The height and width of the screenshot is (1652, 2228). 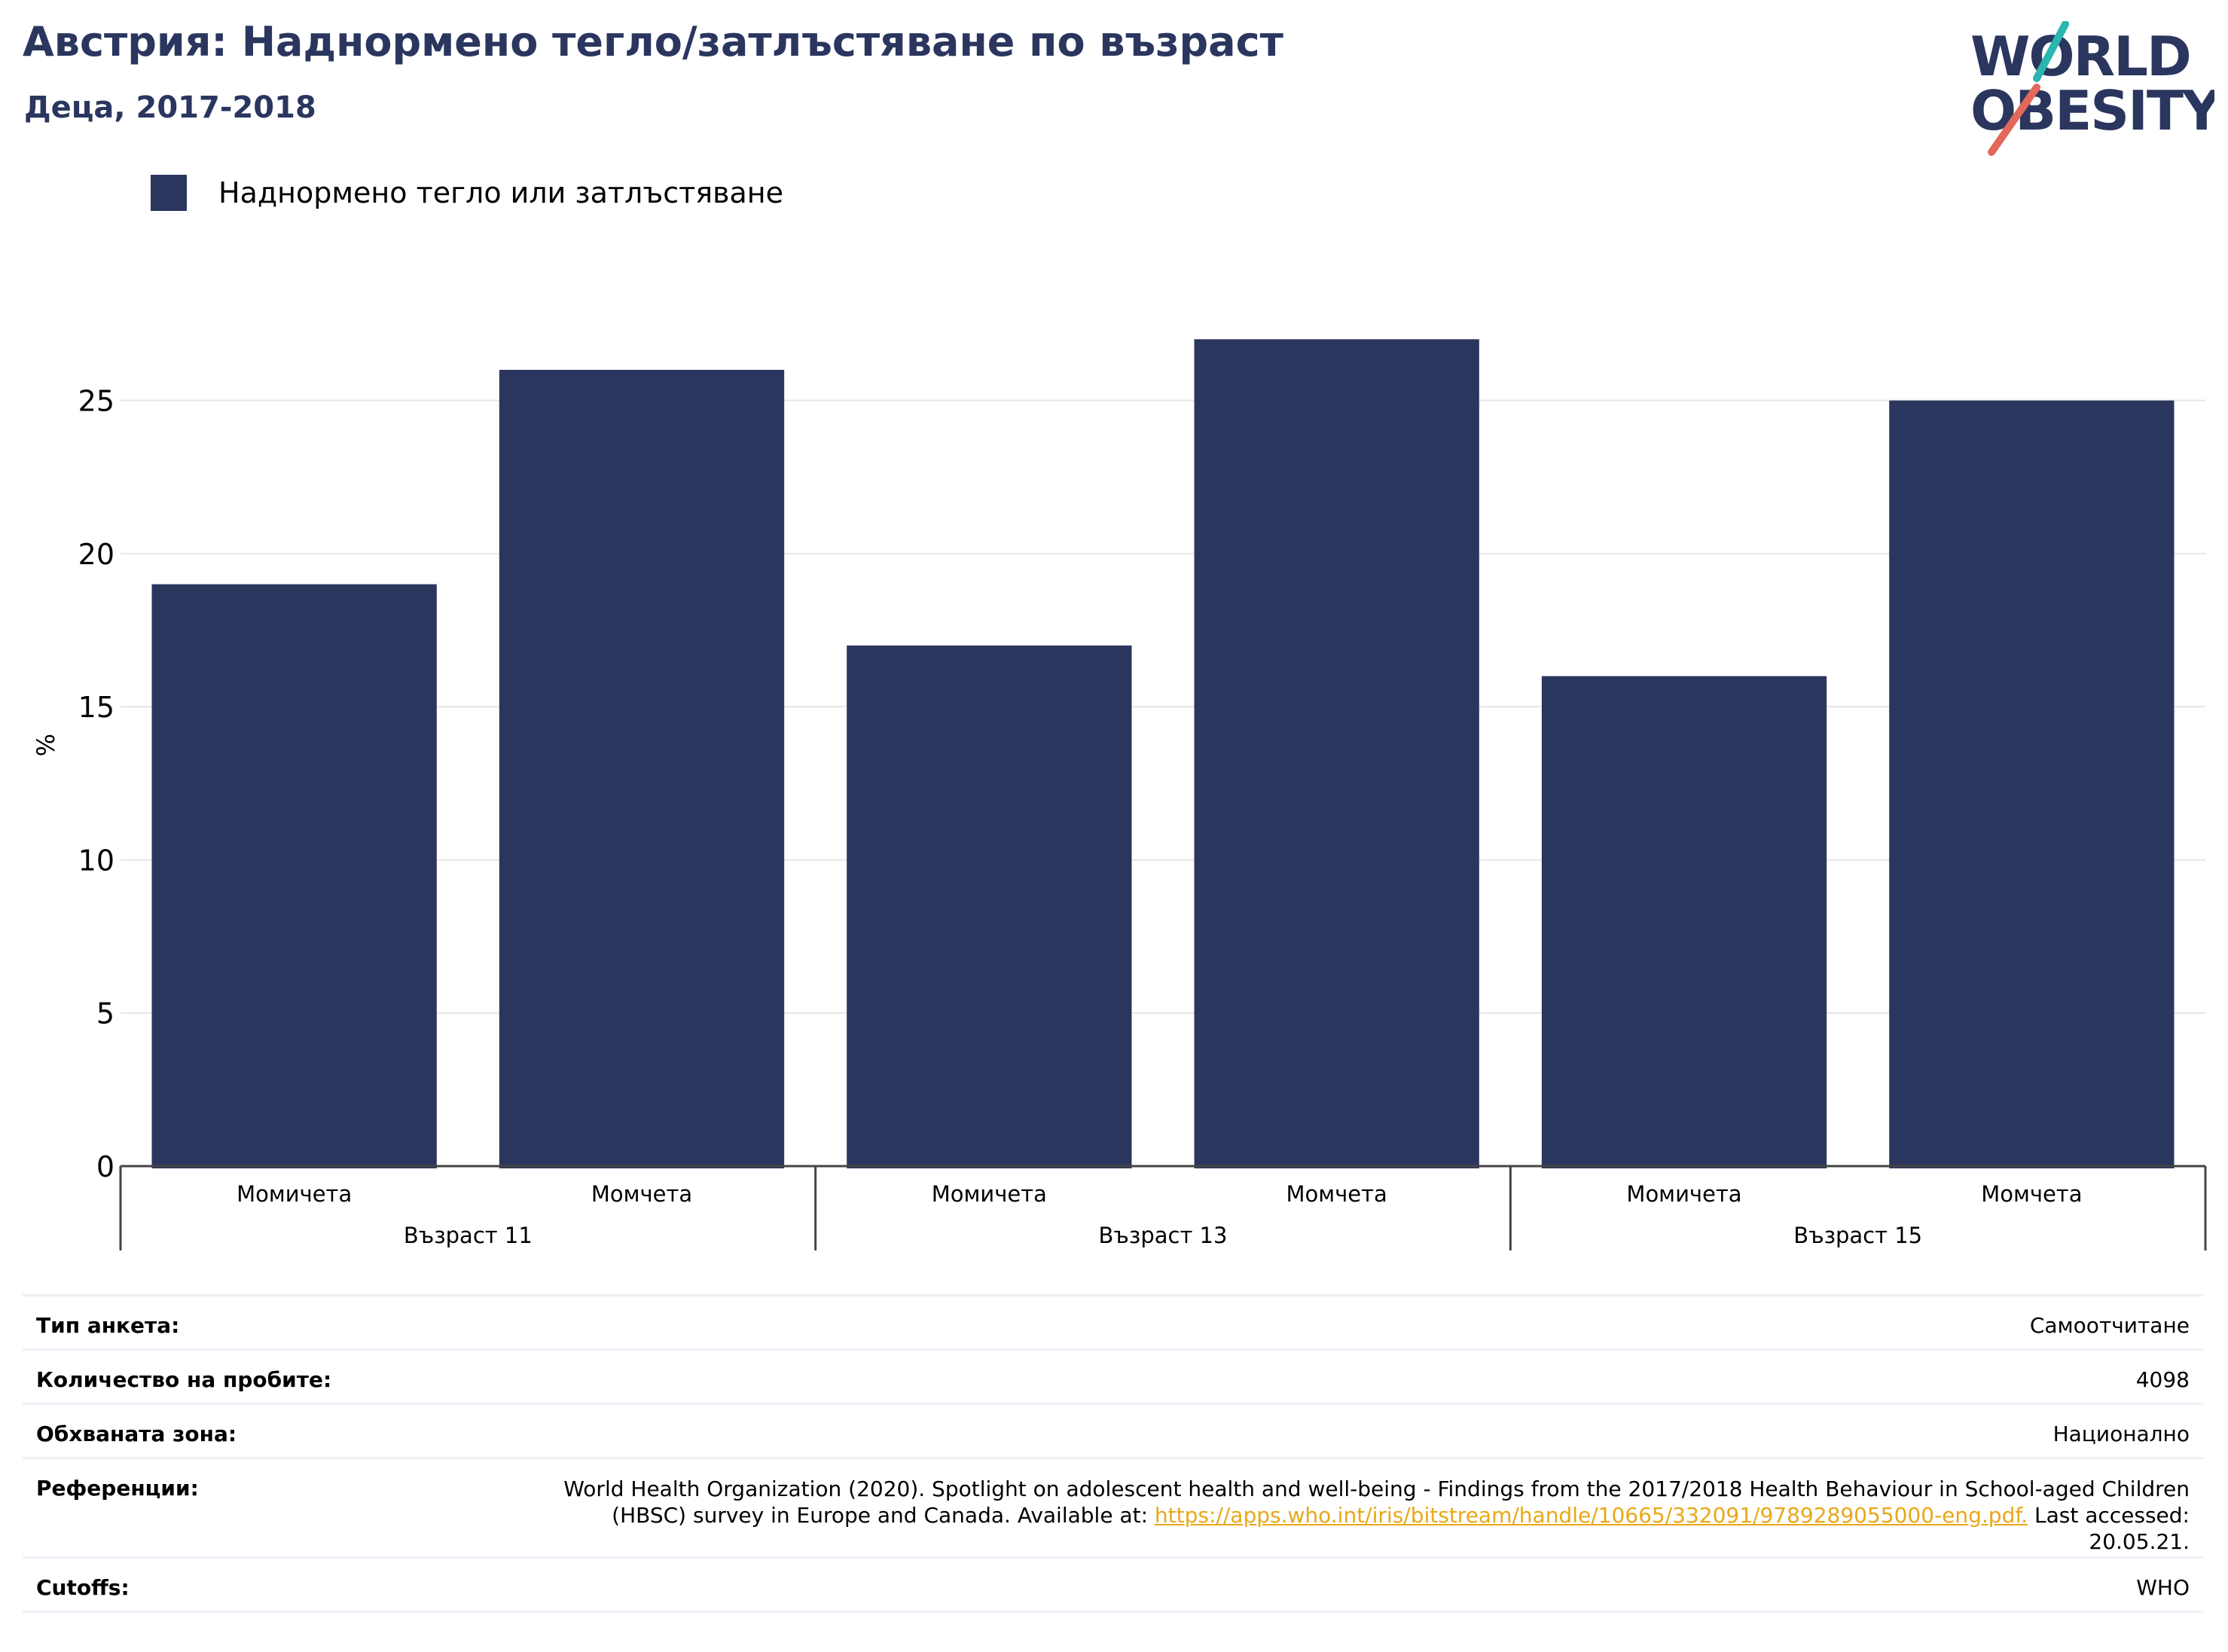 I want to click on info-value: 4098, so click(x=2162, y=1379).